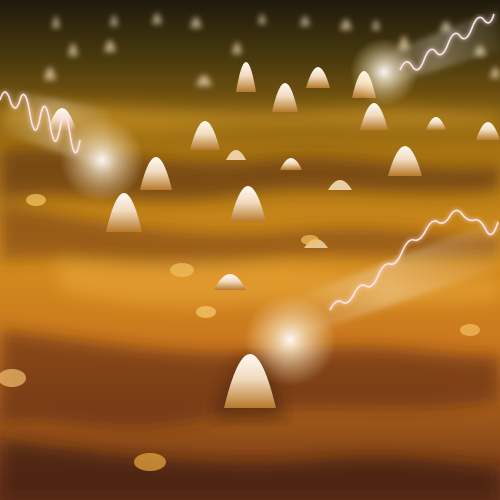  I want to click on foreground-spike, so click(250, 387).